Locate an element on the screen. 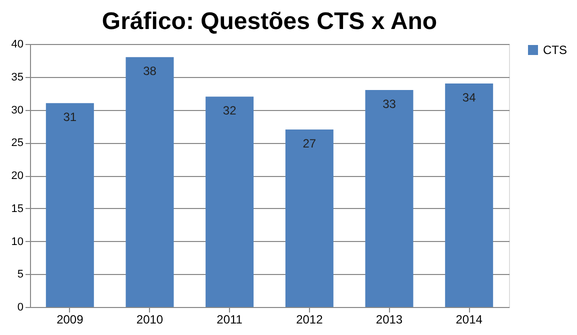  y-tick-label: 20 is located at coordinates (17, 176).